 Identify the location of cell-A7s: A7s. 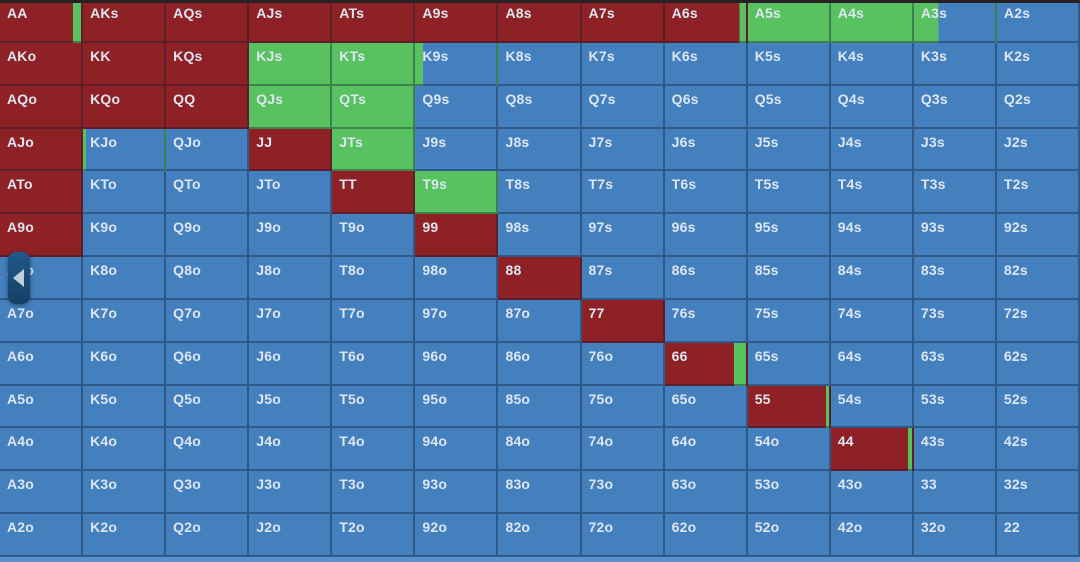
(623, 21).